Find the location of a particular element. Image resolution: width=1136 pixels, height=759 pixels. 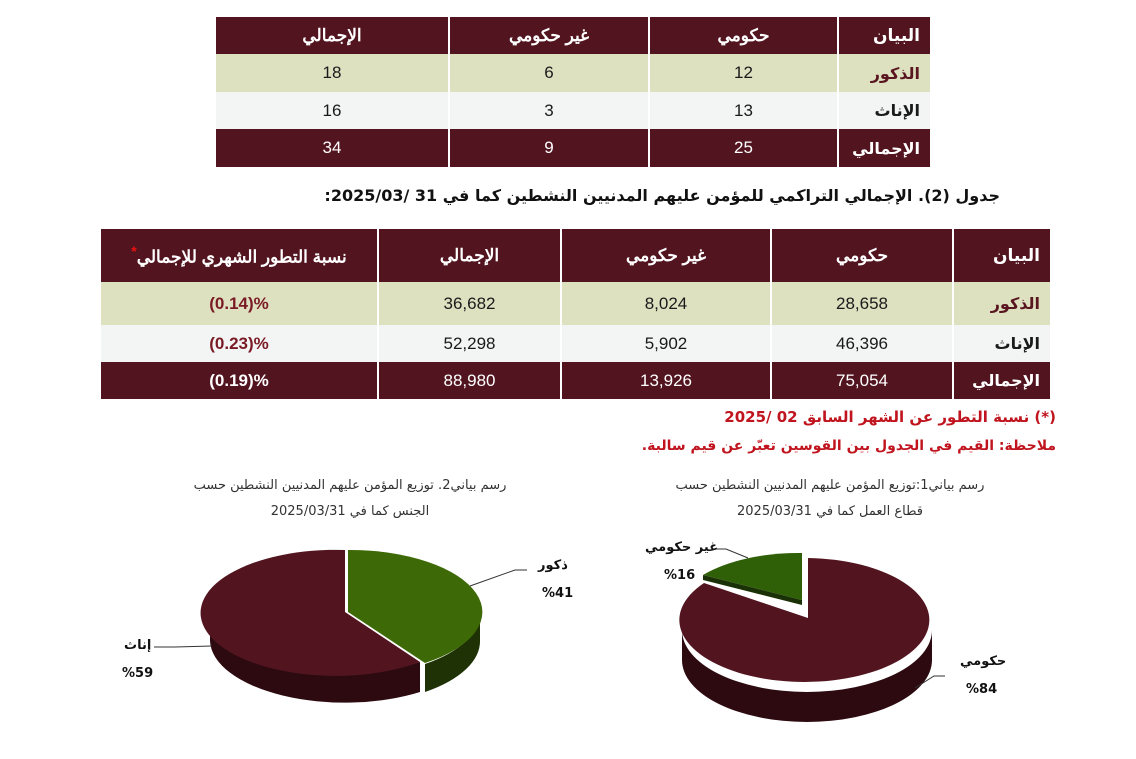

chart-1-value-nongov: %16 is located at coordinates (680, 575).